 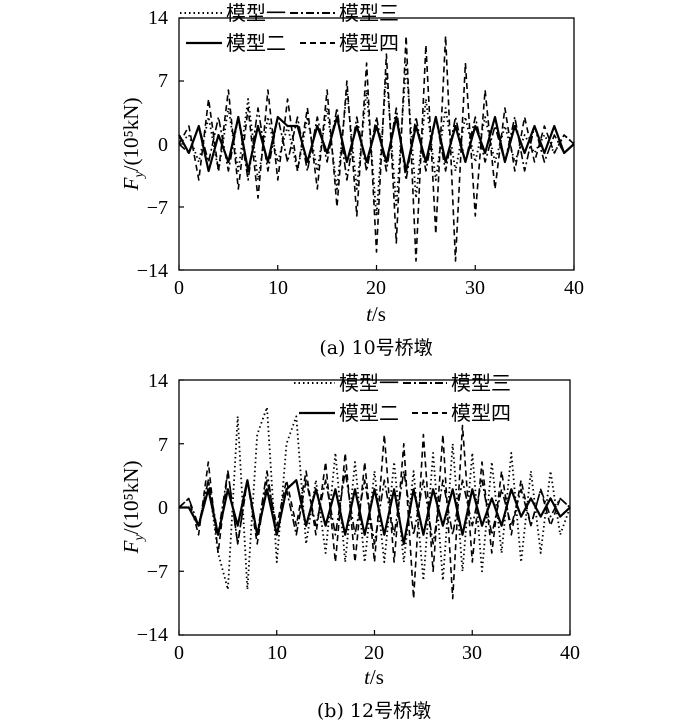 What do you see at coordinates (133, 508) in the screenshot?
I see `y-axis-label-b: Fy/(10⁵kN)` at bounding box center [133, 508].